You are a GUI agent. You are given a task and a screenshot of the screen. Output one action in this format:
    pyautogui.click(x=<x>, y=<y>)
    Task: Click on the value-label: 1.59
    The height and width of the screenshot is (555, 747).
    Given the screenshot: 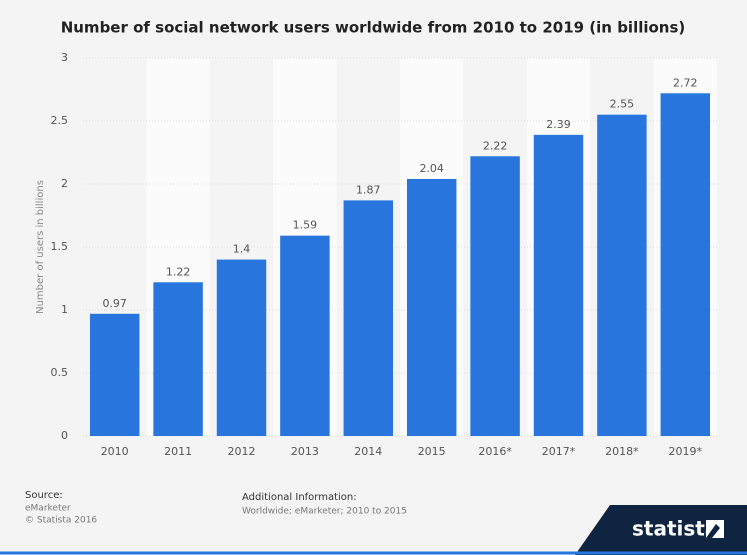 What is the action you would take?
    pyautogui.click(x=305, y=225)
    